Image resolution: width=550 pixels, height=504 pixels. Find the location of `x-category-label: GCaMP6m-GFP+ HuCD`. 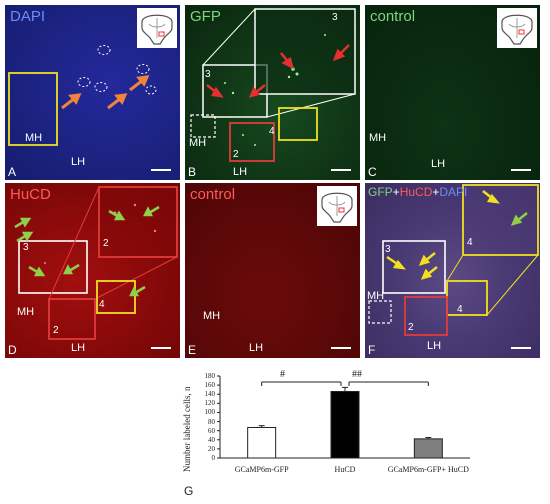

x-category-label: GCaMP6m-GFP+ HuCD is located at coordinates (428, 469).